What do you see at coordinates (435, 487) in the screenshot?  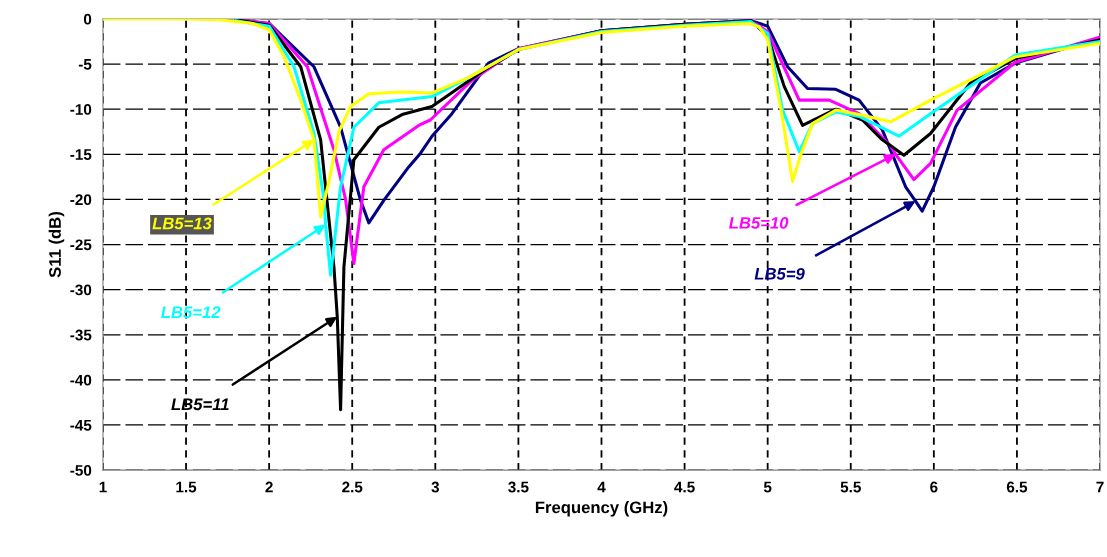 I see `x-tick-label: 3` at bounding box center [435, 487].